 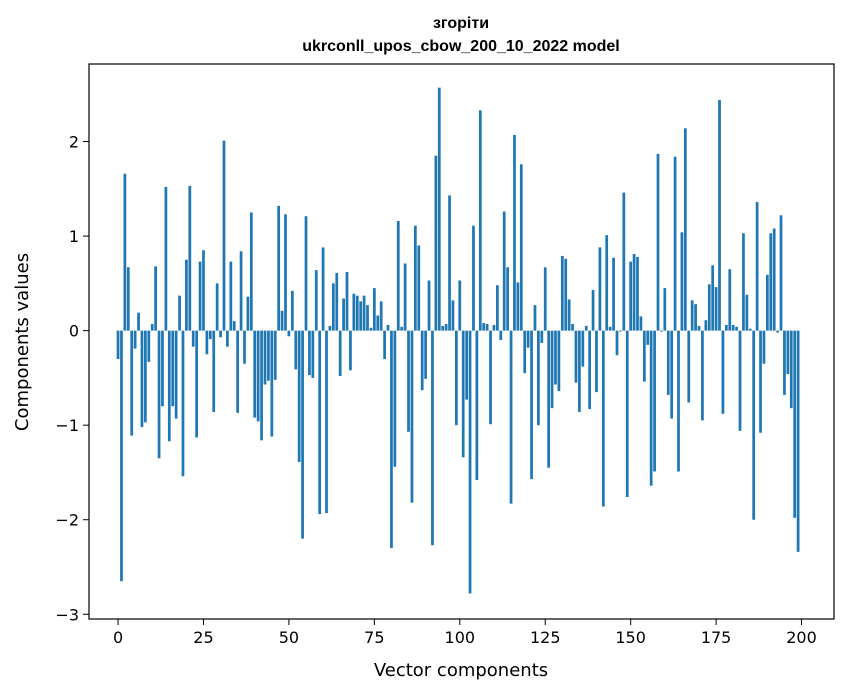 I want to click on y-tick-label: 0, so click(x=74, y=331).